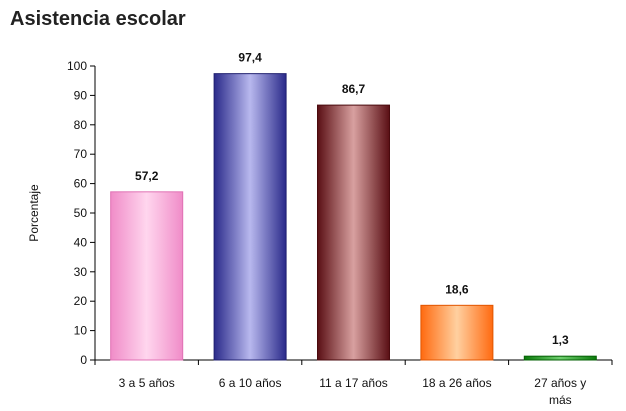 The height and width of the screenshot is (411, 626). What do you see at coordinates (147, 383) in the screenshot?
I see `x-category-label: 3 a 5 años` at bounding box center [147, 383].